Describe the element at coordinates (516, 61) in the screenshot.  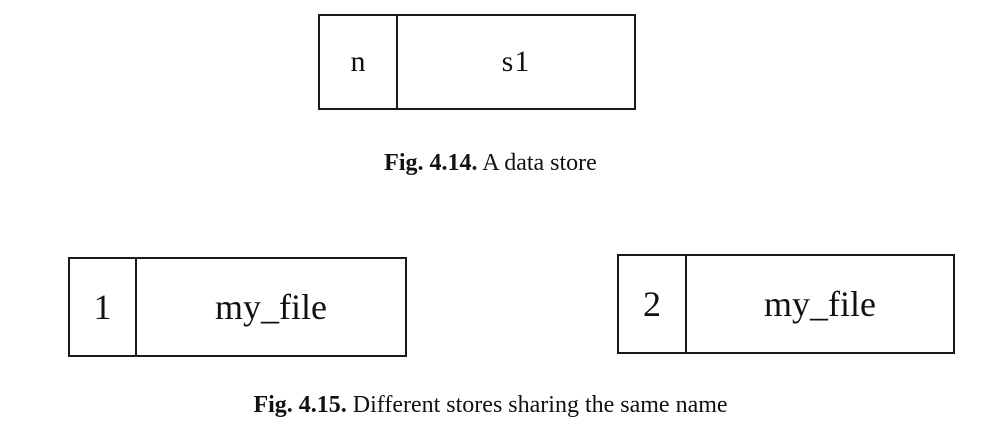
I see `store-name-cell: s1` at that location.